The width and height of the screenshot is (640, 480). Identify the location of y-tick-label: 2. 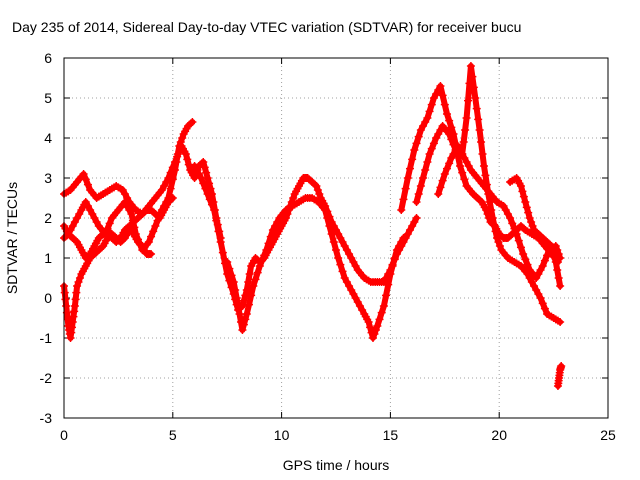
(48, 218).